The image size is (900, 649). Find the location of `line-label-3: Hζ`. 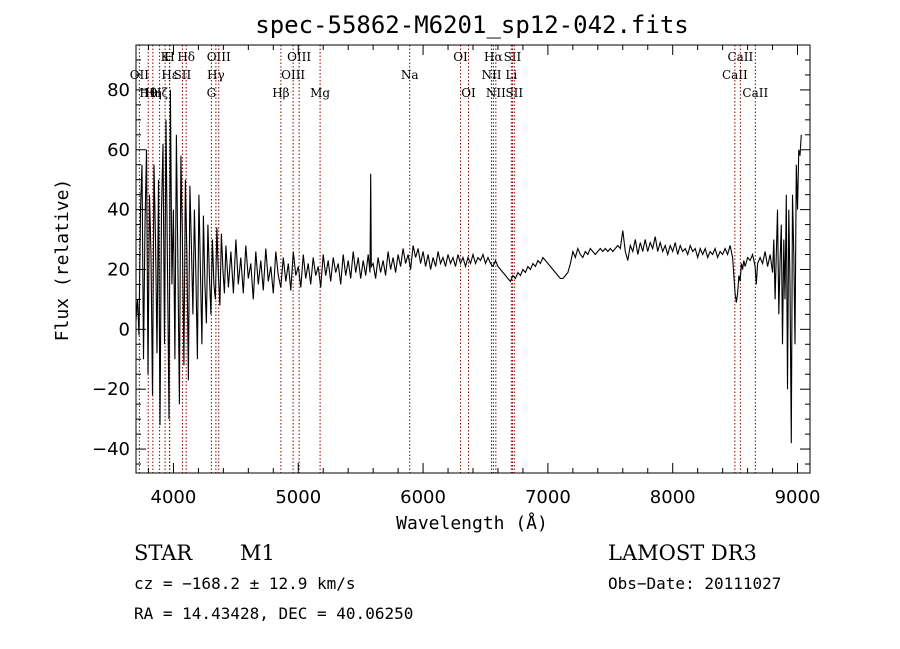

line-label-3: Hζ is located at coordinates (159, 93).